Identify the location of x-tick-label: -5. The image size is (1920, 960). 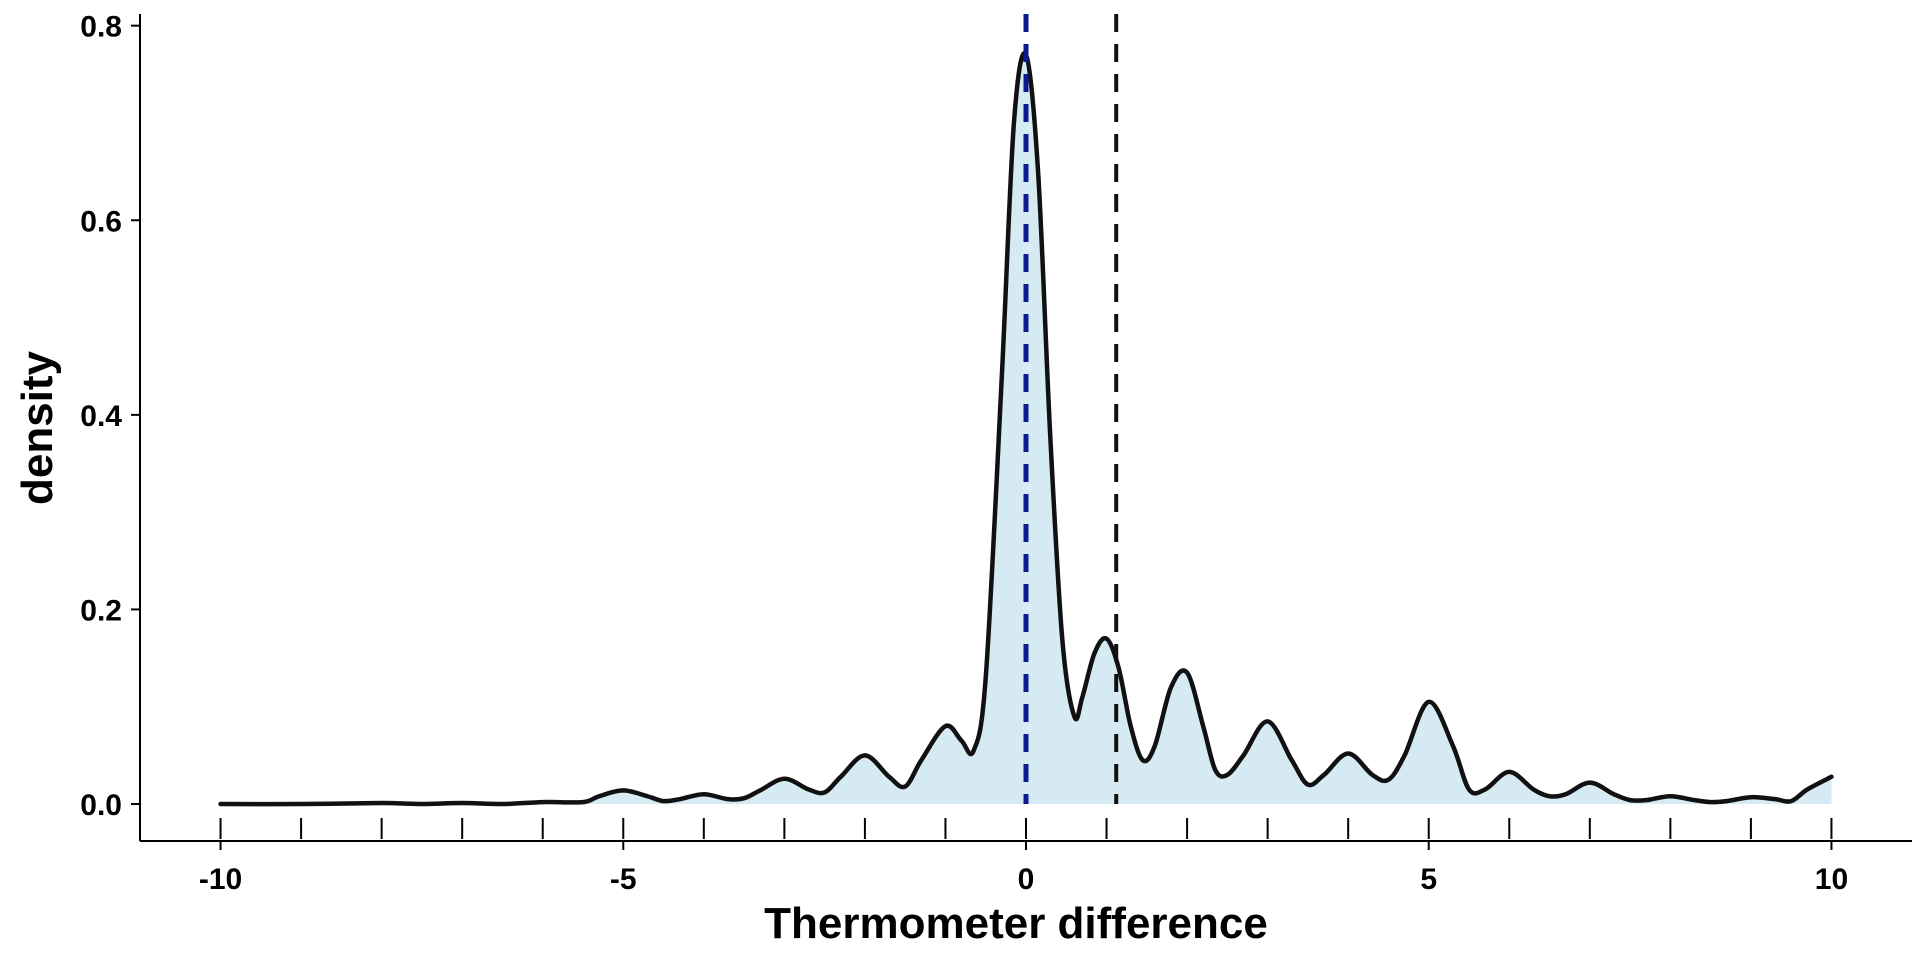
(623, 879).